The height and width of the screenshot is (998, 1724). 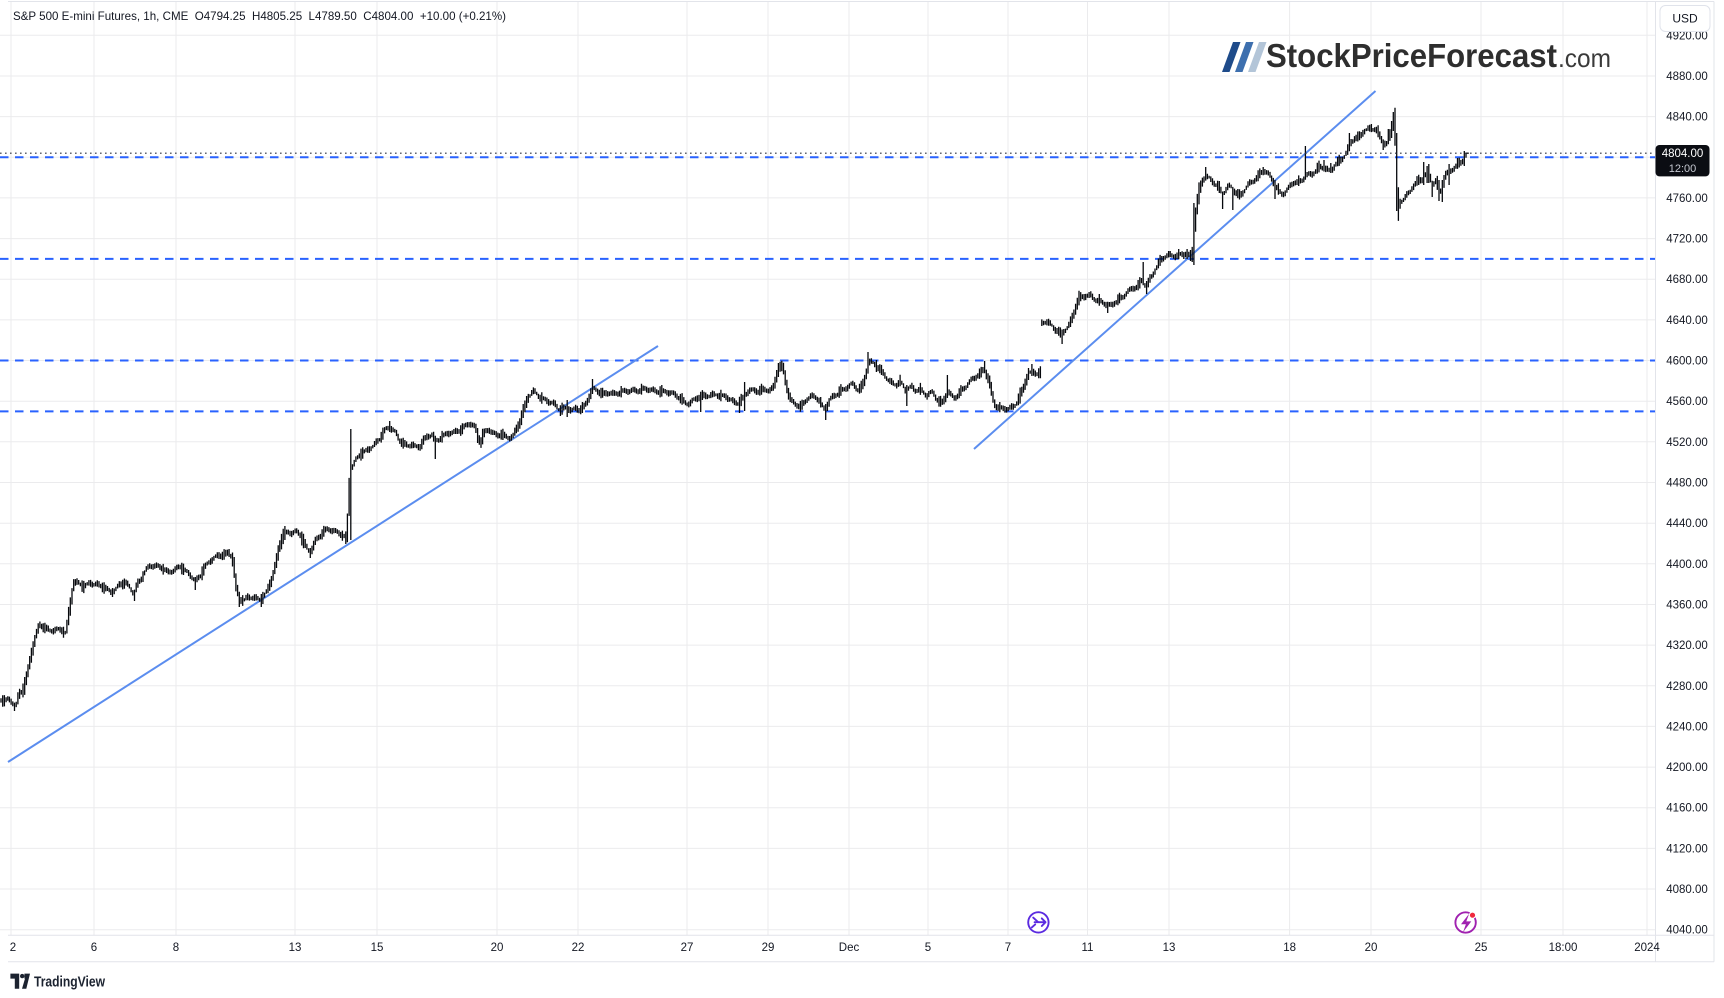 I want to click on svg-text: 4480.00, so click(x=1687, y=484).